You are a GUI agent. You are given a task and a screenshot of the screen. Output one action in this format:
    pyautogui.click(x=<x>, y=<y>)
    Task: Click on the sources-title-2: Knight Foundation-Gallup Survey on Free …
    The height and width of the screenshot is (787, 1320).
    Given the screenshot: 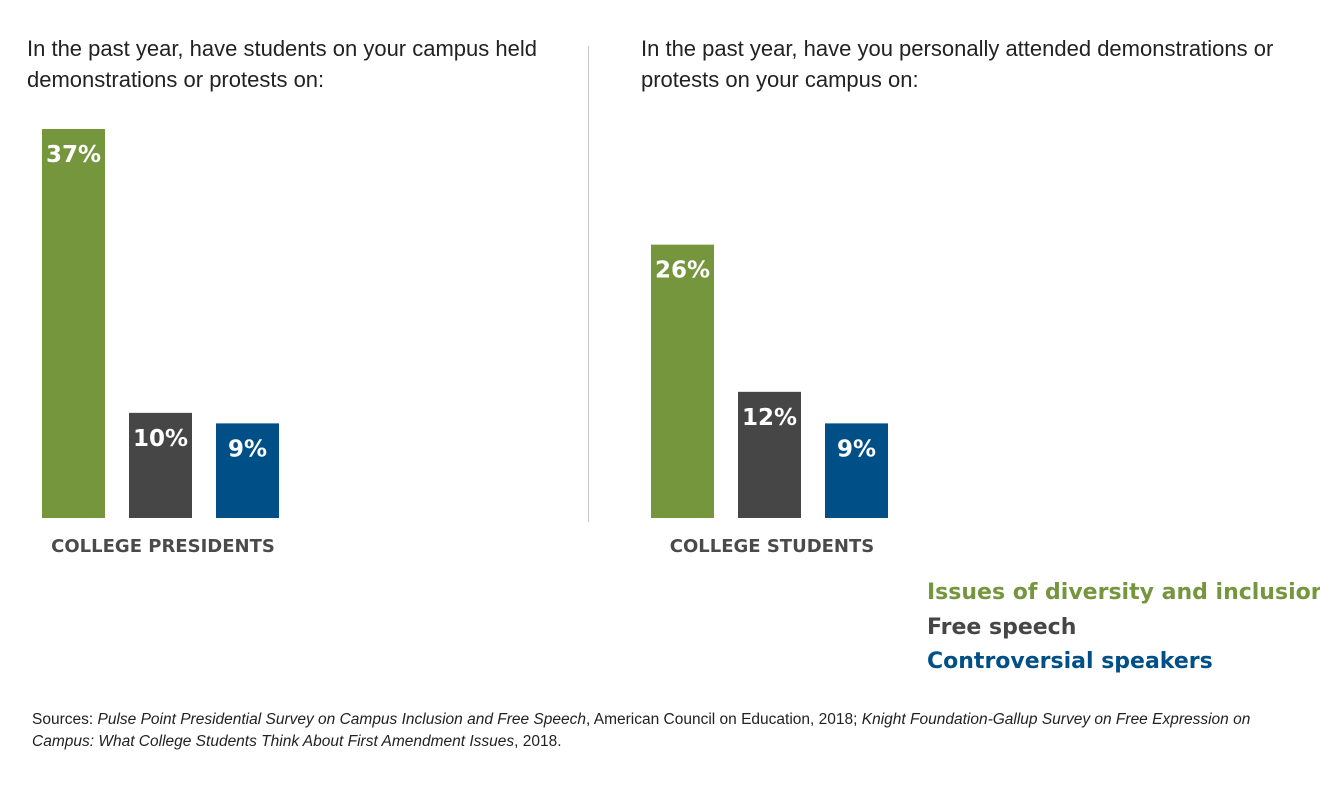 What is the action you would take?
    pyautogui.click(x=641, y=730)
    